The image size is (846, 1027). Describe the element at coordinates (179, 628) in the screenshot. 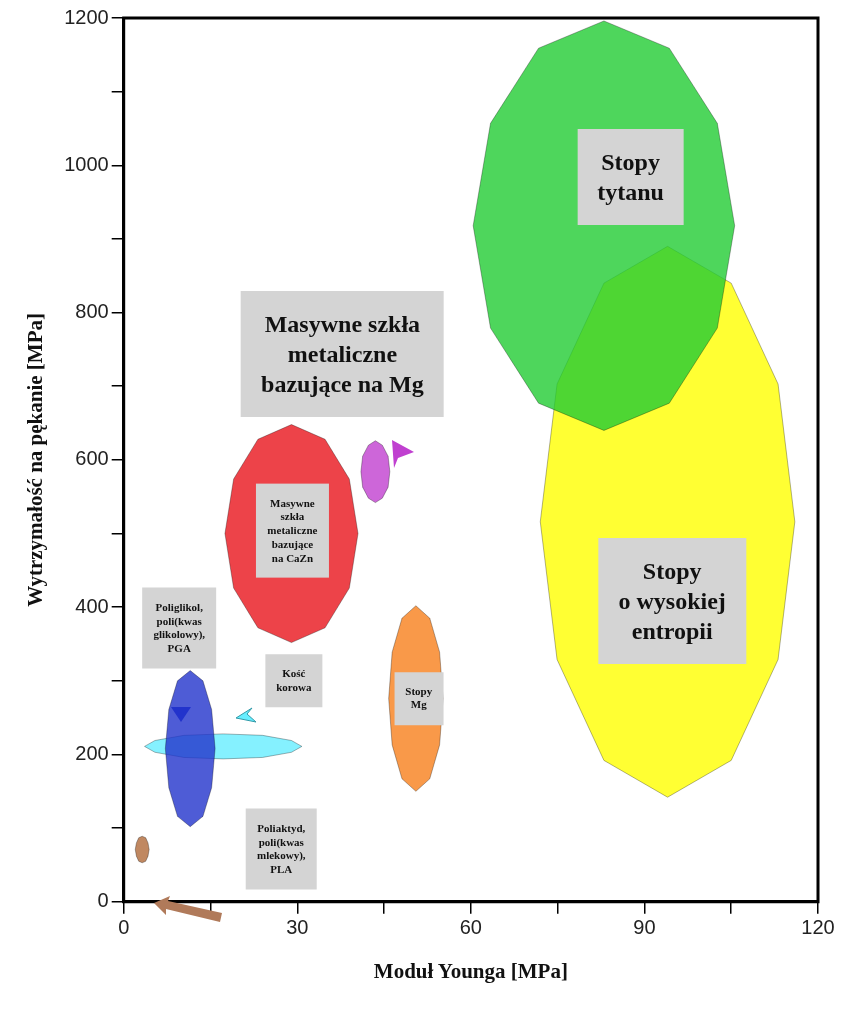

I see `label-box: Poliglikol, poli(kwas glikolowy), PGA` at that location.